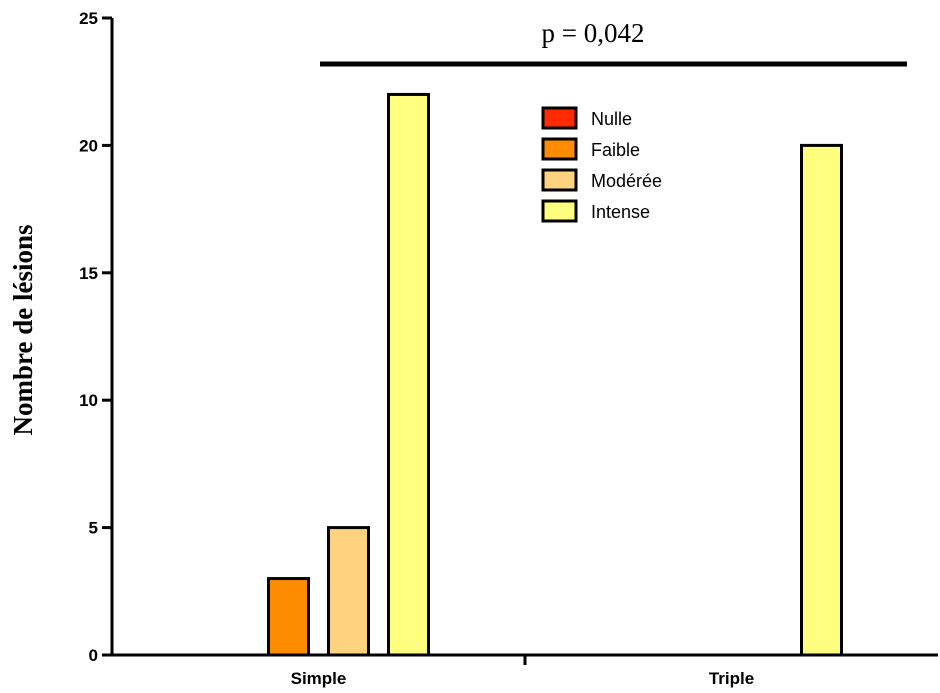 This screenshot has width=940, height=693. Describe the element at coordinates (615, 150) in the screenshot. I see `legend-label: Faible` at that location.